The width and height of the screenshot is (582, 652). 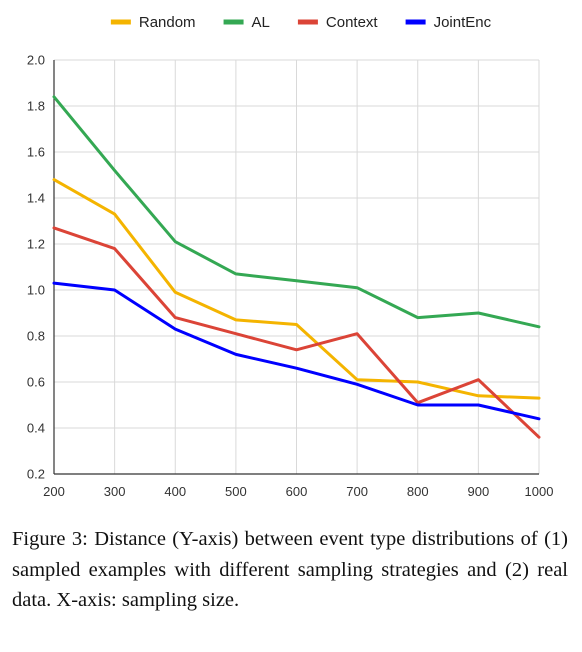 I want to click on y-tick-label: 0.6, so click(x=36, y=382).